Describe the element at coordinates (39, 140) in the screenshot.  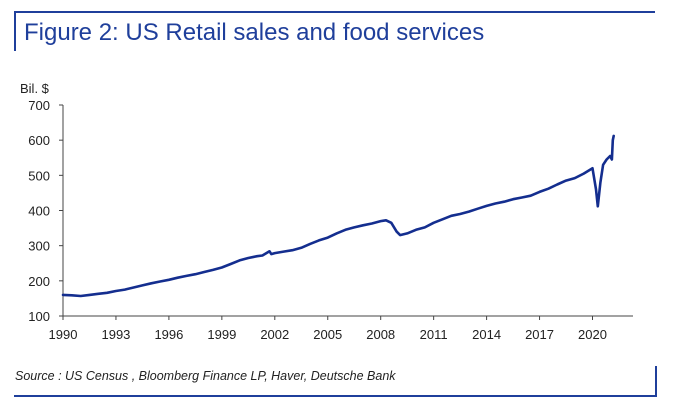
I see `y-tick-label: 600` at that location.